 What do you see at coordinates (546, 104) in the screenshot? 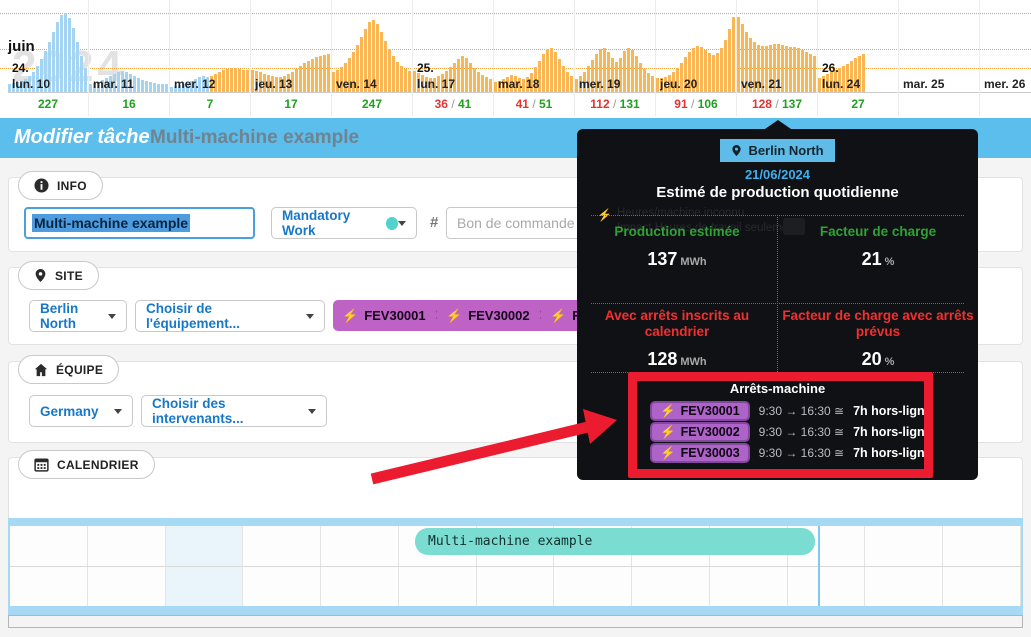
I see `count-estimated: 51` at bounding box center [546, 104].